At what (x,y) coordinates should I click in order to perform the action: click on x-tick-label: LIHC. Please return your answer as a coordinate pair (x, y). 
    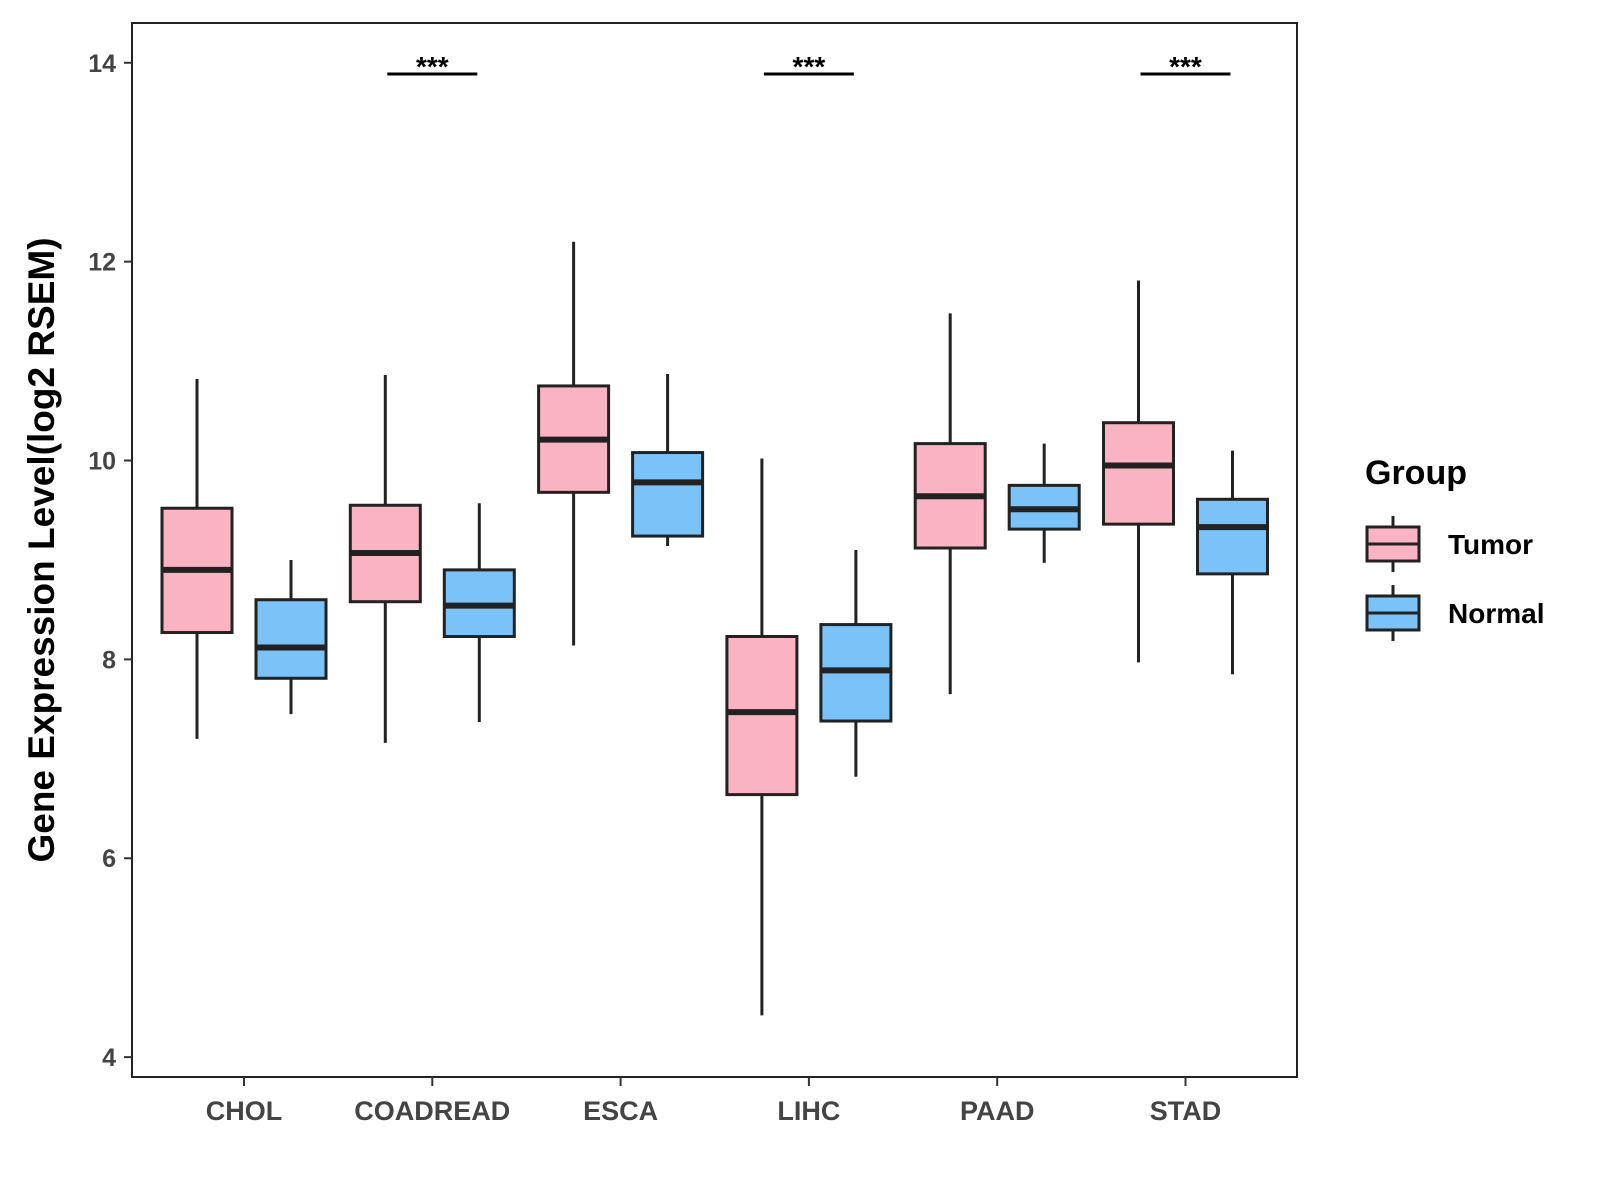
    Looking at the image, I should click on (808, 1111).